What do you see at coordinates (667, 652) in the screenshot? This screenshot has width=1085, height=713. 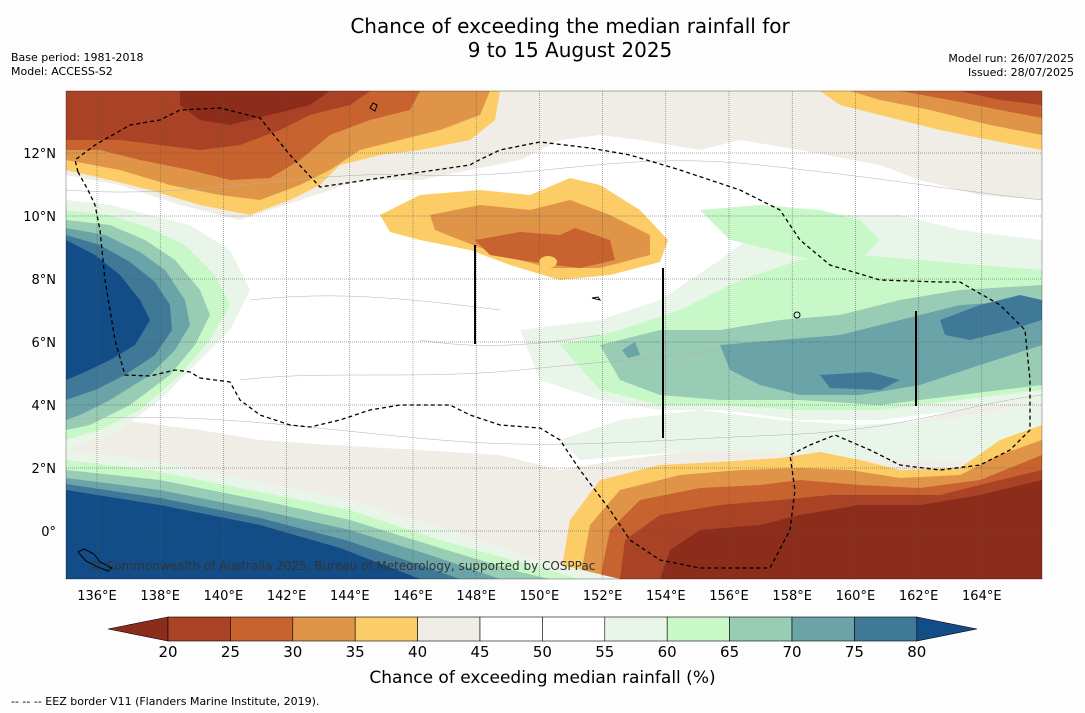 I see `colorbar-tick-label: 60` at bounding box center [667, 652].